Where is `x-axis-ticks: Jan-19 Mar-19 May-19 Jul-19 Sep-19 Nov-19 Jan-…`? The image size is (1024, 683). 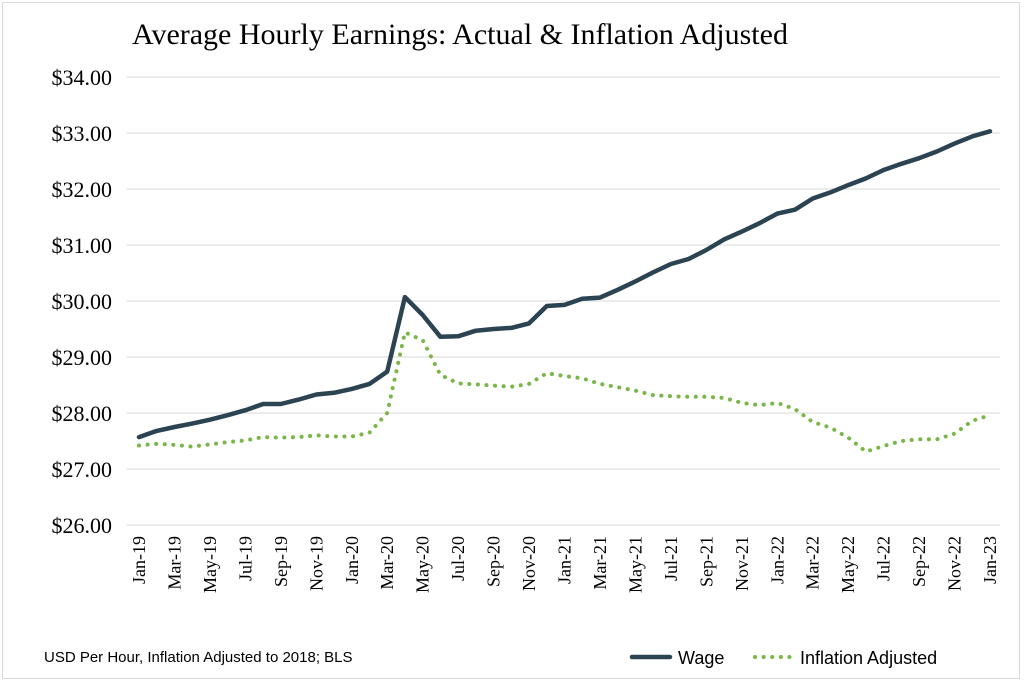
x-axis-ticks: Jan-19 Mar-19 May-19 Jul-19 Sep-19 Nov-19 Jan-… is located at coordinates (564, 564).